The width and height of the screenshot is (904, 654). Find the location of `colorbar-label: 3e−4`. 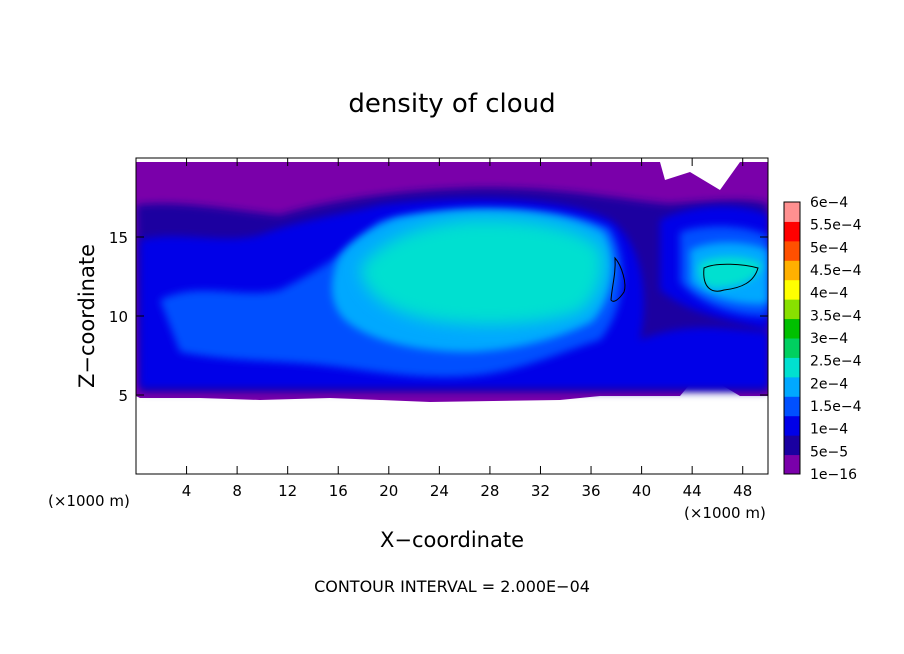

colorbar-label: 3e−4 is located at coordinates (829, 339).